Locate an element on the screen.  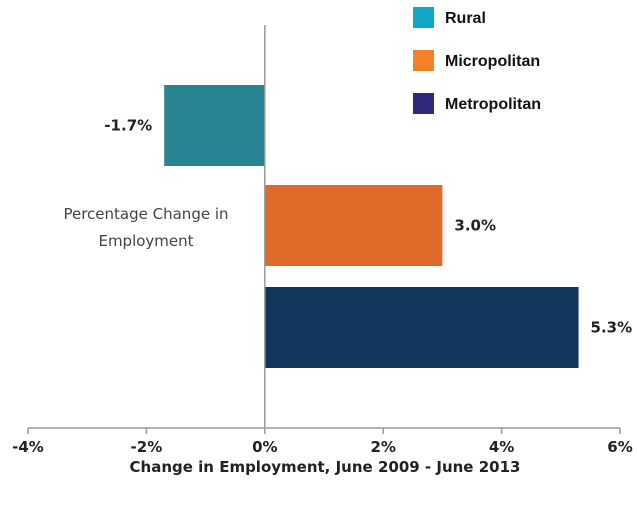
legend-swatch-rural is located at coordinates (423, 17).